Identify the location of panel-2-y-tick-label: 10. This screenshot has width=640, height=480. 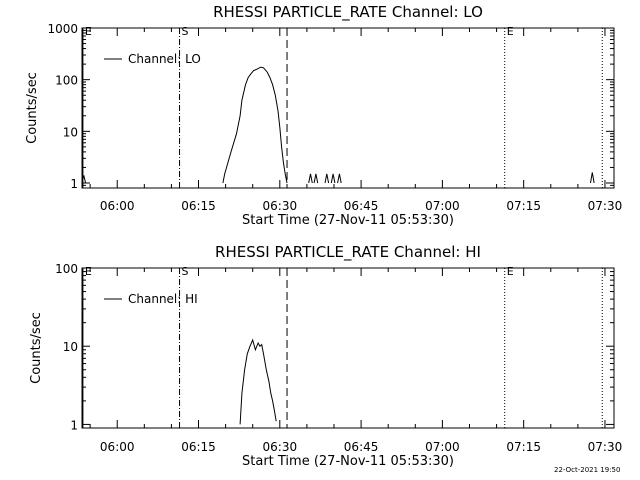
(70, 347).